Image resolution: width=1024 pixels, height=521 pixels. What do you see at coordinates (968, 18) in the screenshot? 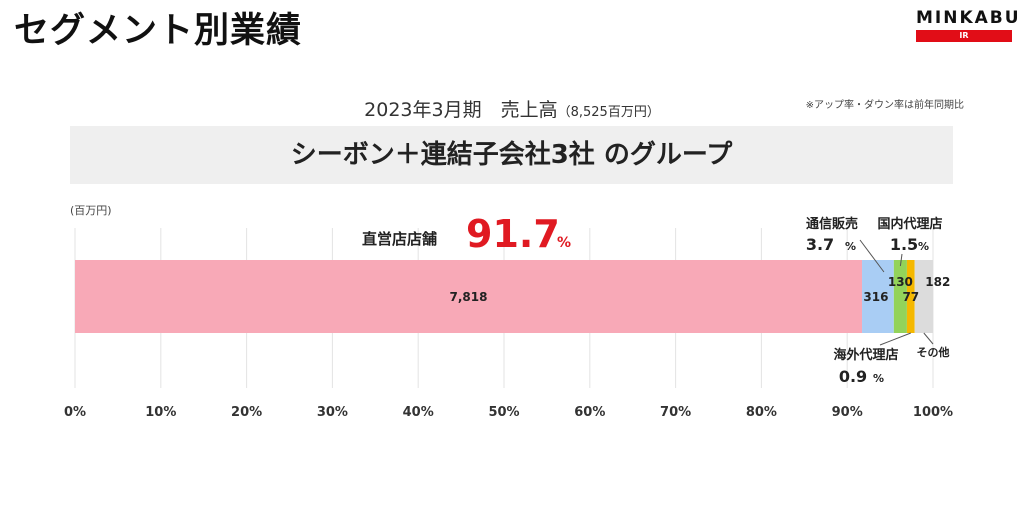
I see `brand-name: MINKABU` at bounding box center [968, 18].